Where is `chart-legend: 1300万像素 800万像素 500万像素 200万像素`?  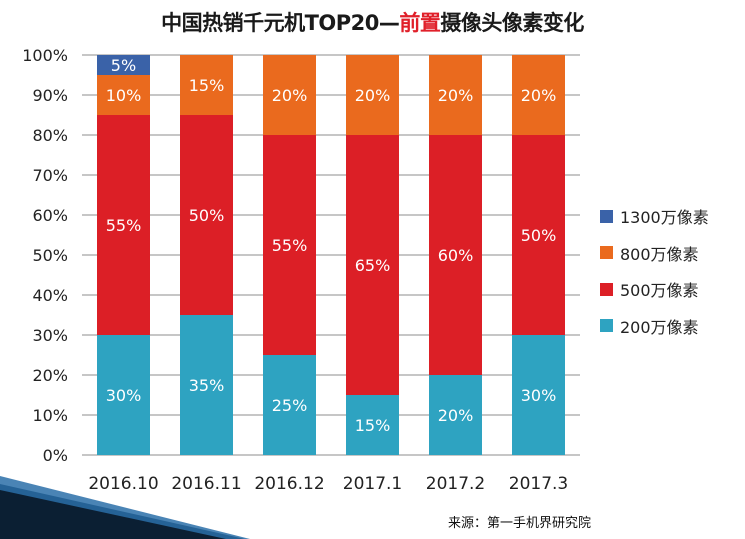 chart-legend: 1300万像素 800万像素 500万像素 200万像素 is located at coordinates (670, 271).